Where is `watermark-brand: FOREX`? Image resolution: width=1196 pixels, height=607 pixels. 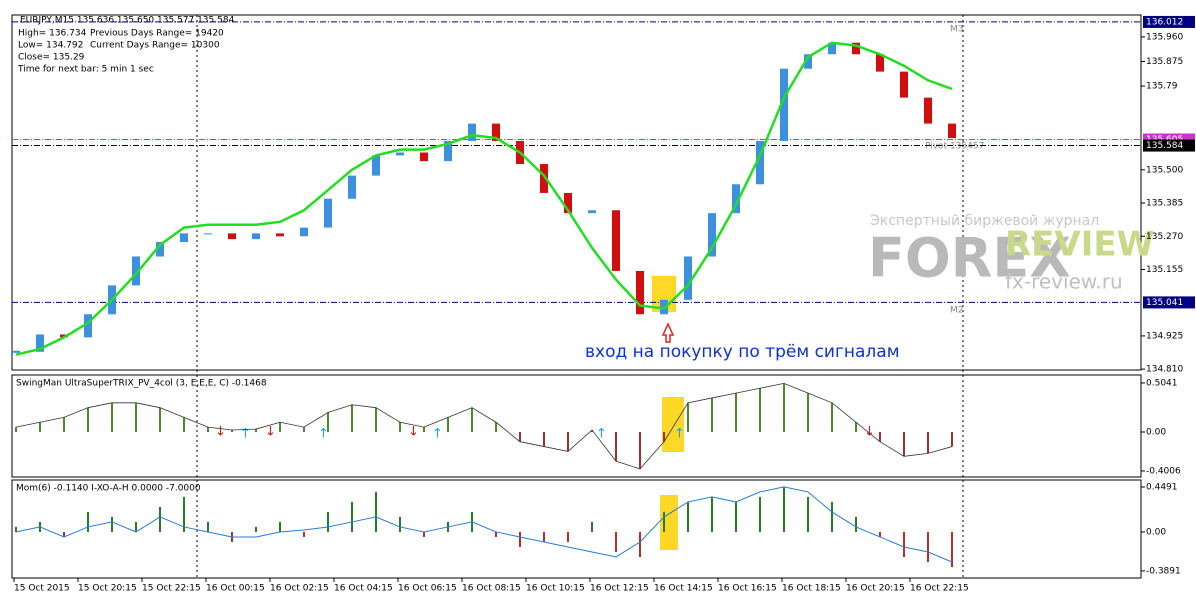 watermark-brand: FOREX is located at coordinates (969, 258).